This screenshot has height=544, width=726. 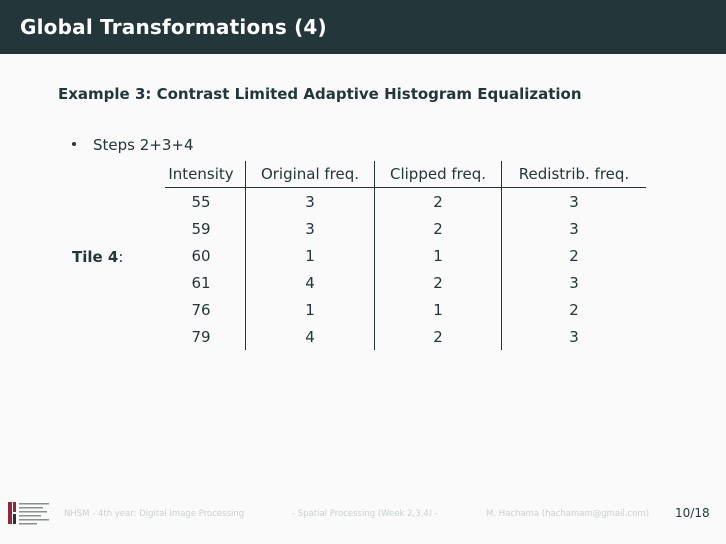 I want to click on cell-intensity: 79, so click(x=201, y=336).